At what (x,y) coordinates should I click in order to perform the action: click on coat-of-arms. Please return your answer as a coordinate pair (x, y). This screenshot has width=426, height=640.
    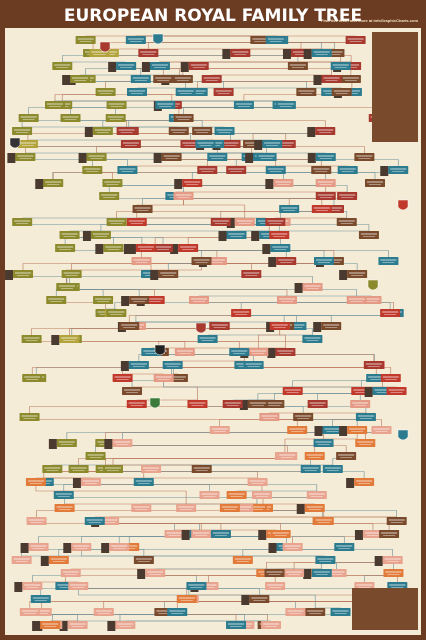
    Looking at the image, I should click on (403, 435).